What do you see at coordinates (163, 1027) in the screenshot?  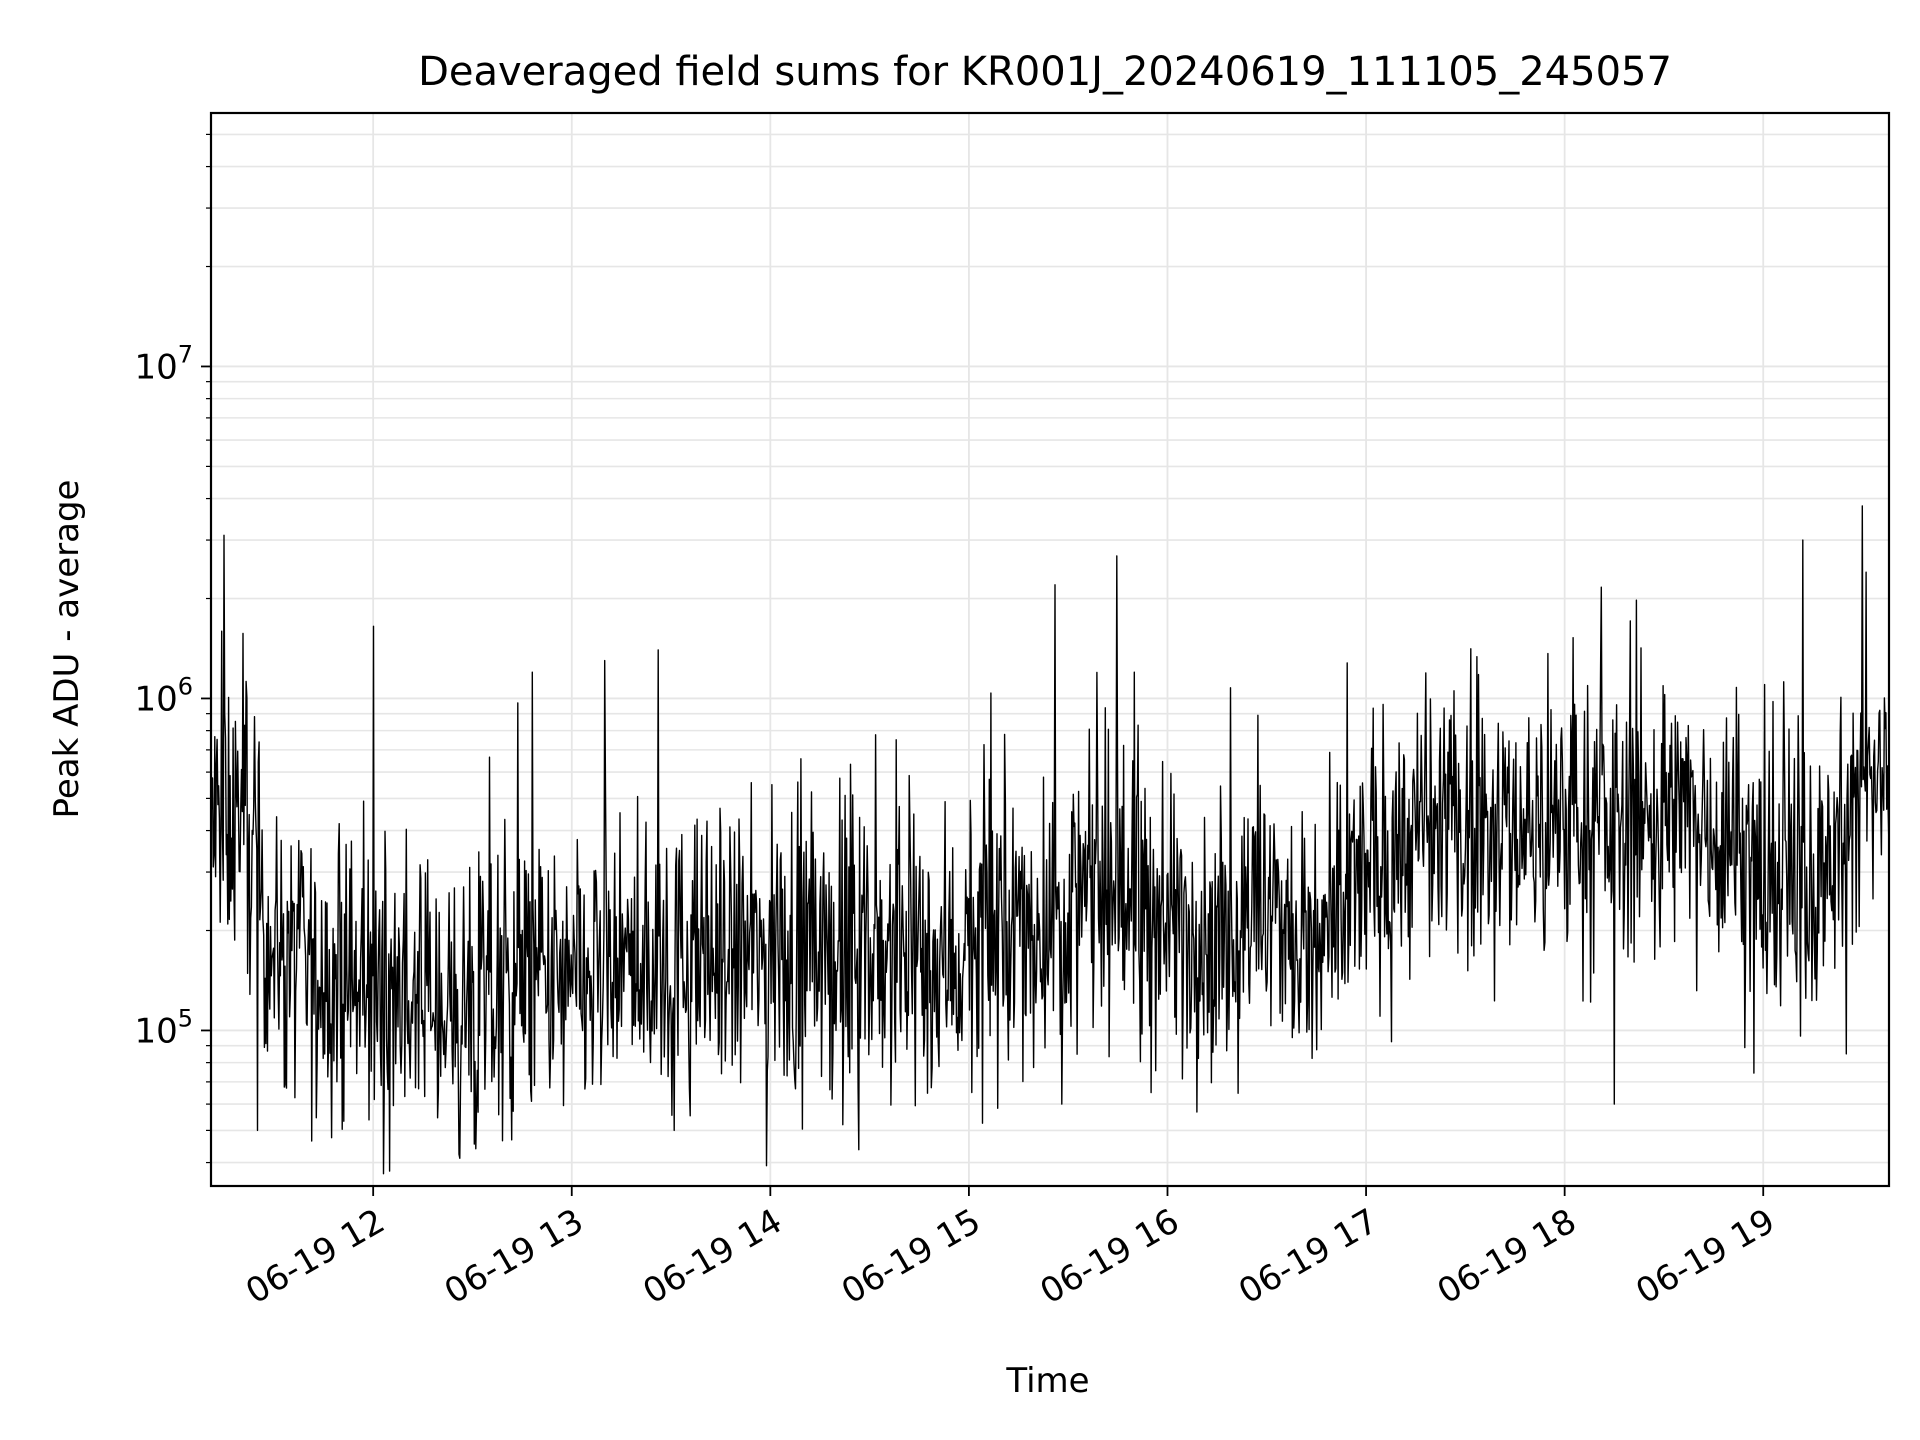 I see `y-tick-label: 10⁵` at bounding box center [163, 1027].